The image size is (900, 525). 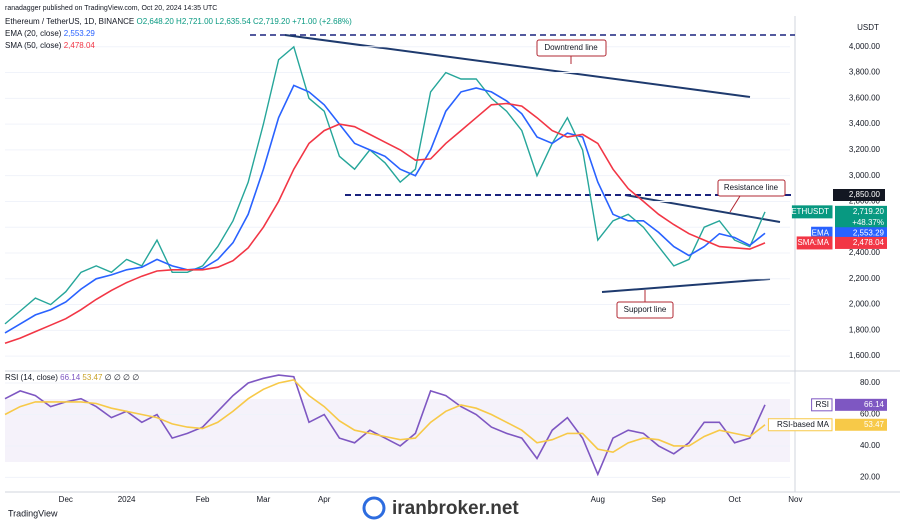 What do you see at coordinates (869, 242) in the screenshot?
I see `price-tag-label: 2,478.04` at bounding box center [869, 242].